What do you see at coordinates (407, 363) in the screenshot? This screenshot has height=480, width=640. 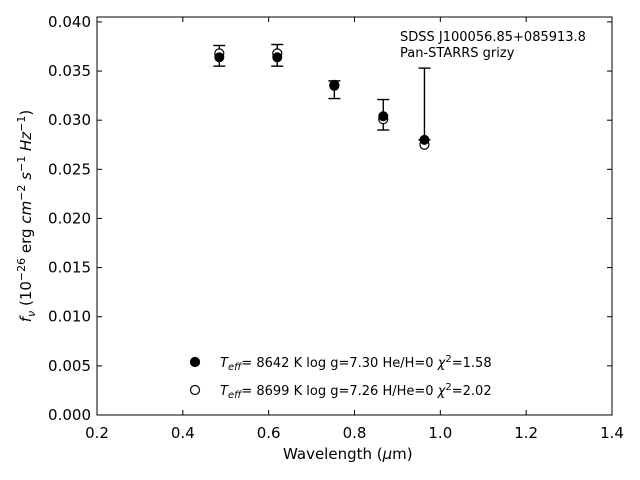 I see `legend-1-comp: He/H=0` at bounding box center [407, 363].